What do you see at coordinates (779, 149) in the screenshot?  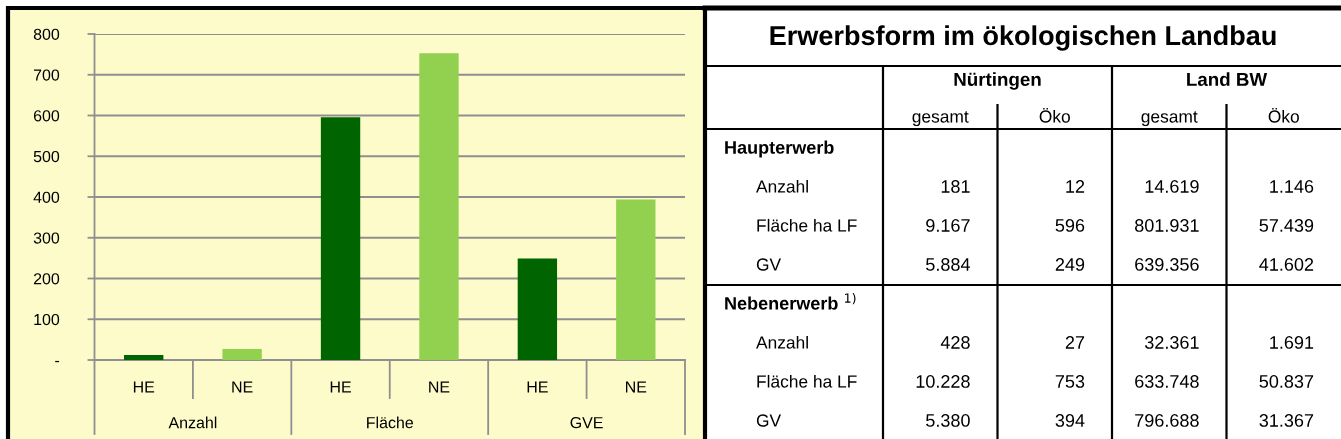 I see `category-label: Haupterwerb` at bounding box center [779, 149].